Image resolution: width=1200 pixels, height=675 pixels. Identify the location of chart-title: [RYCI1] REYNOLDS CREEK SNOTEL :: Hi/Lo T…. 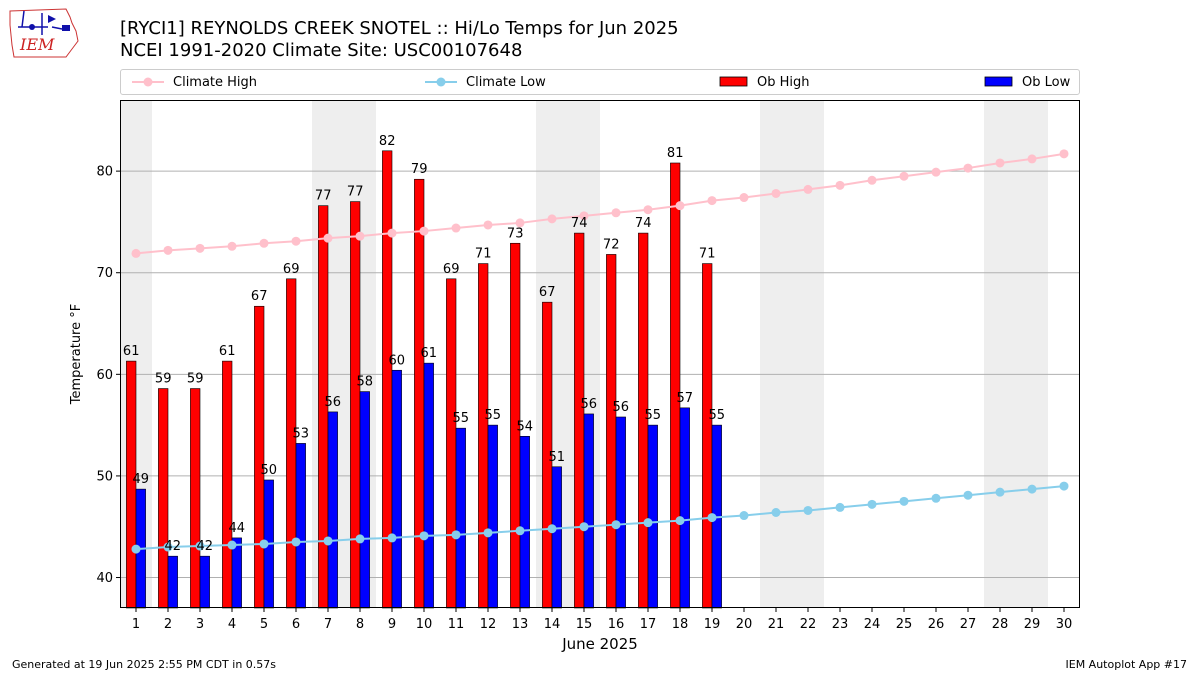
(399, 28).